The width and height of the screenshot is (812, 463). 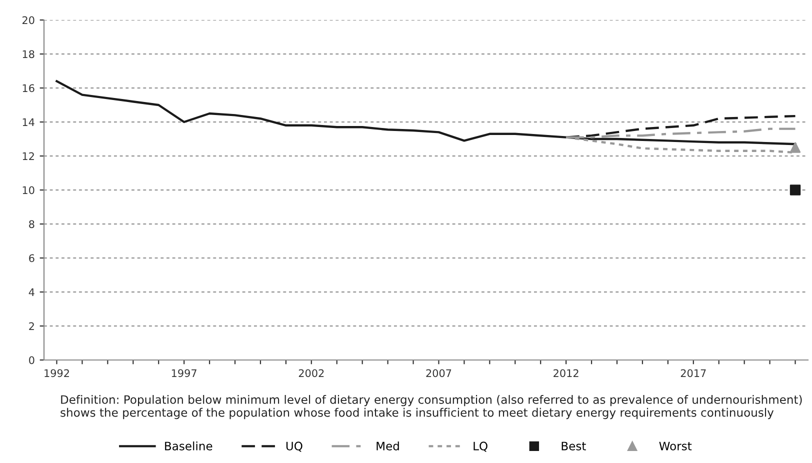 What do you see at coordinates (294, 447) in the screenshot?
I see `legend-label: UQ` at bounding box center [294, 447].